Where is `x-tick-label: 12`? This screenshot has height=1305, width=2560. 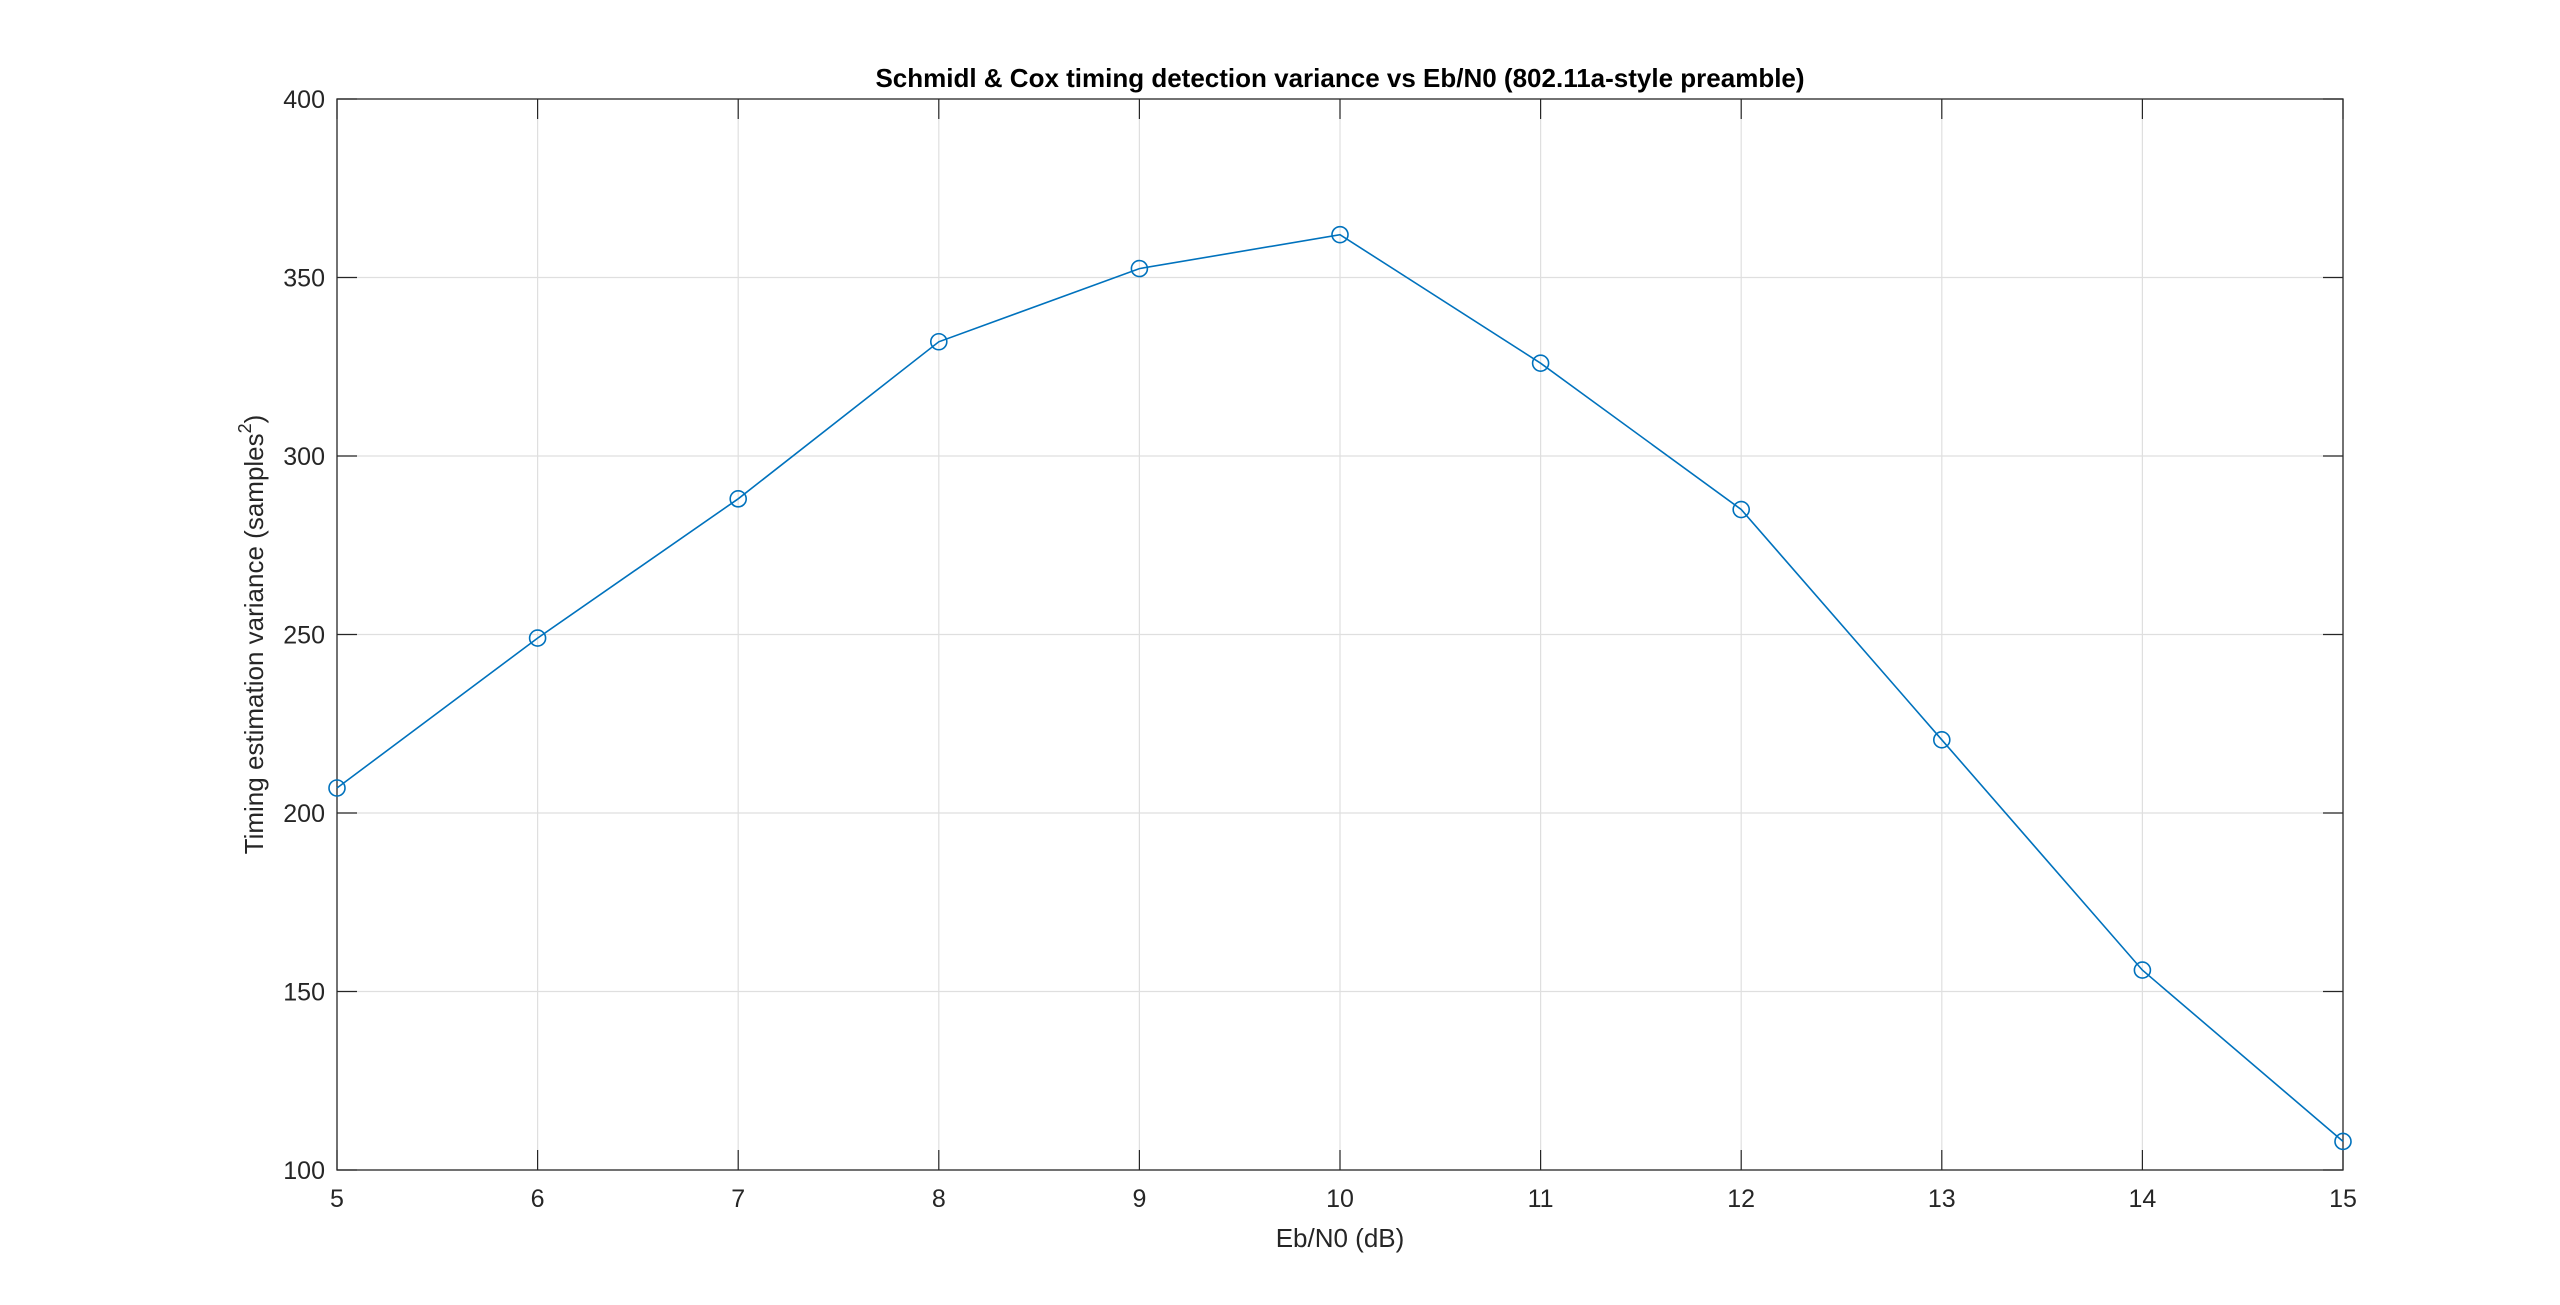
x-tick-label: 12 is located at coordinates (1741, 1199).